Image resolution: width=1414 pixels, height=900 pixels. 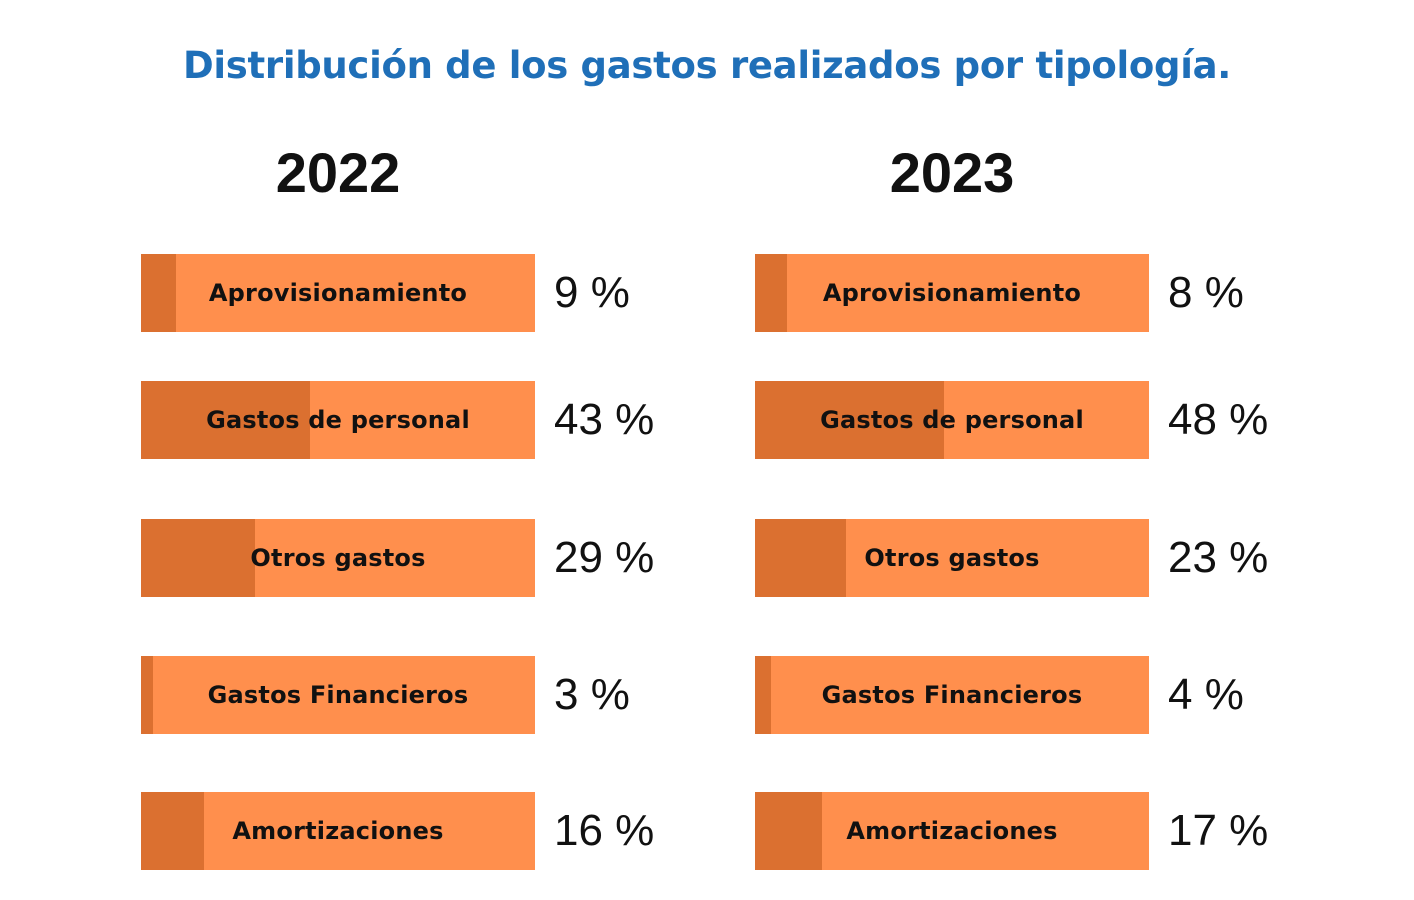 What do you see at coordinates (952, 172) in the screenshot?
I see `panel-year-title: 2023` at bounding box center [952, 172].